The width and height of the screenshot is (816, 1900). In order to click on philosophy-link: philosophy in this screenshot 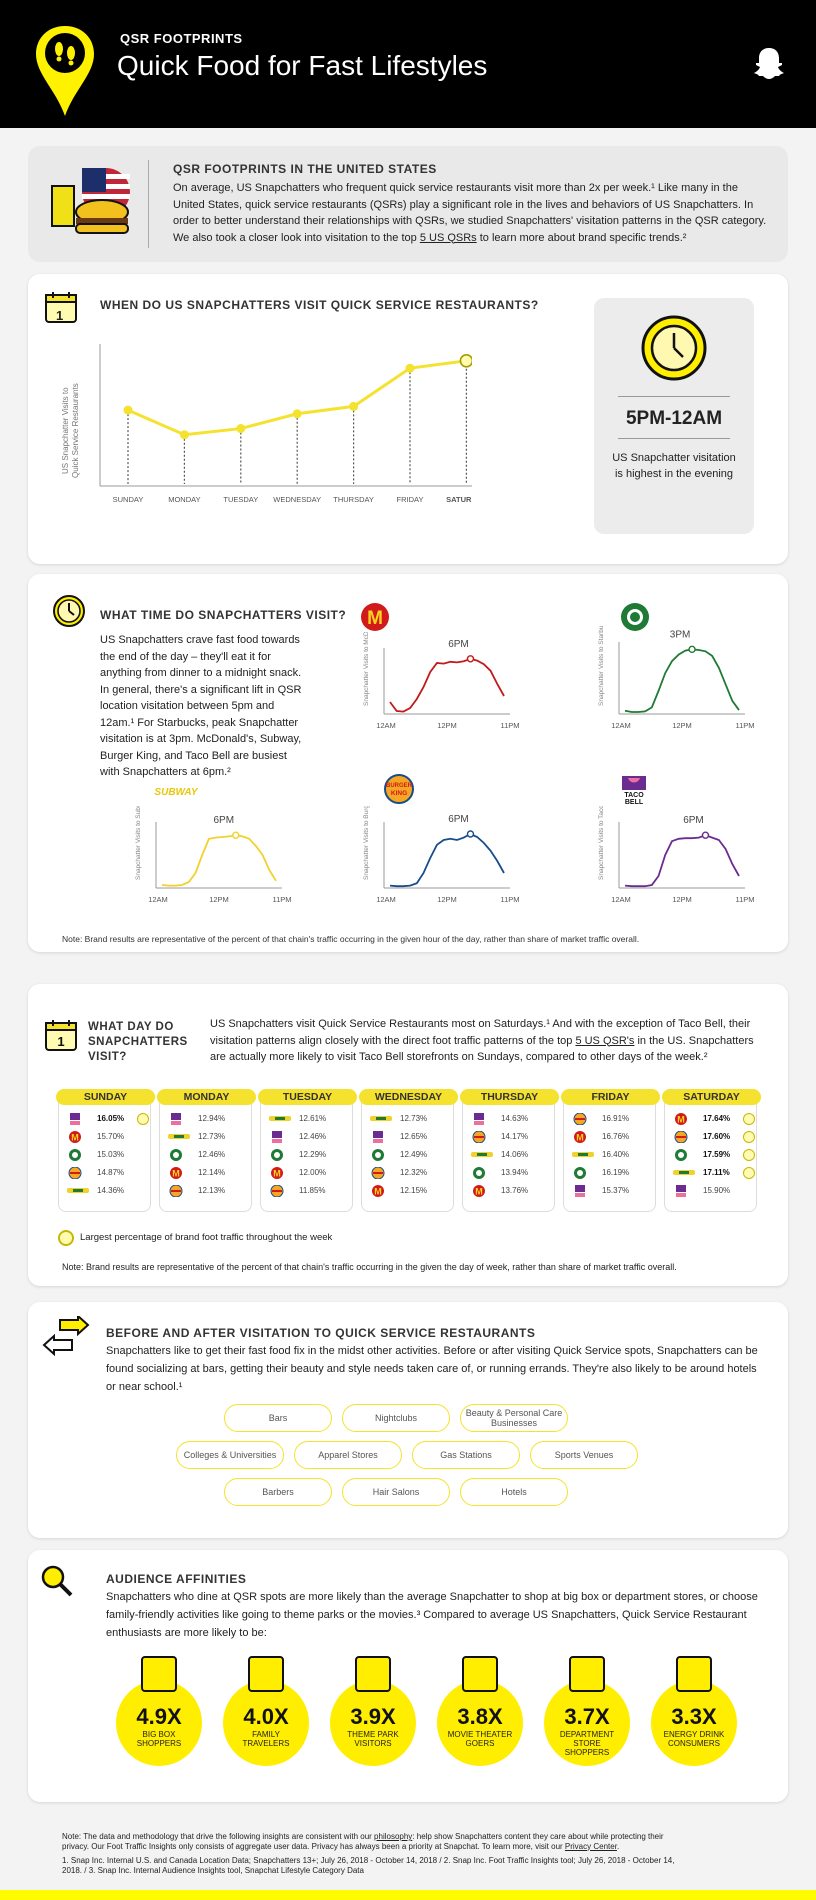, I will do `click(393, 1836)`.